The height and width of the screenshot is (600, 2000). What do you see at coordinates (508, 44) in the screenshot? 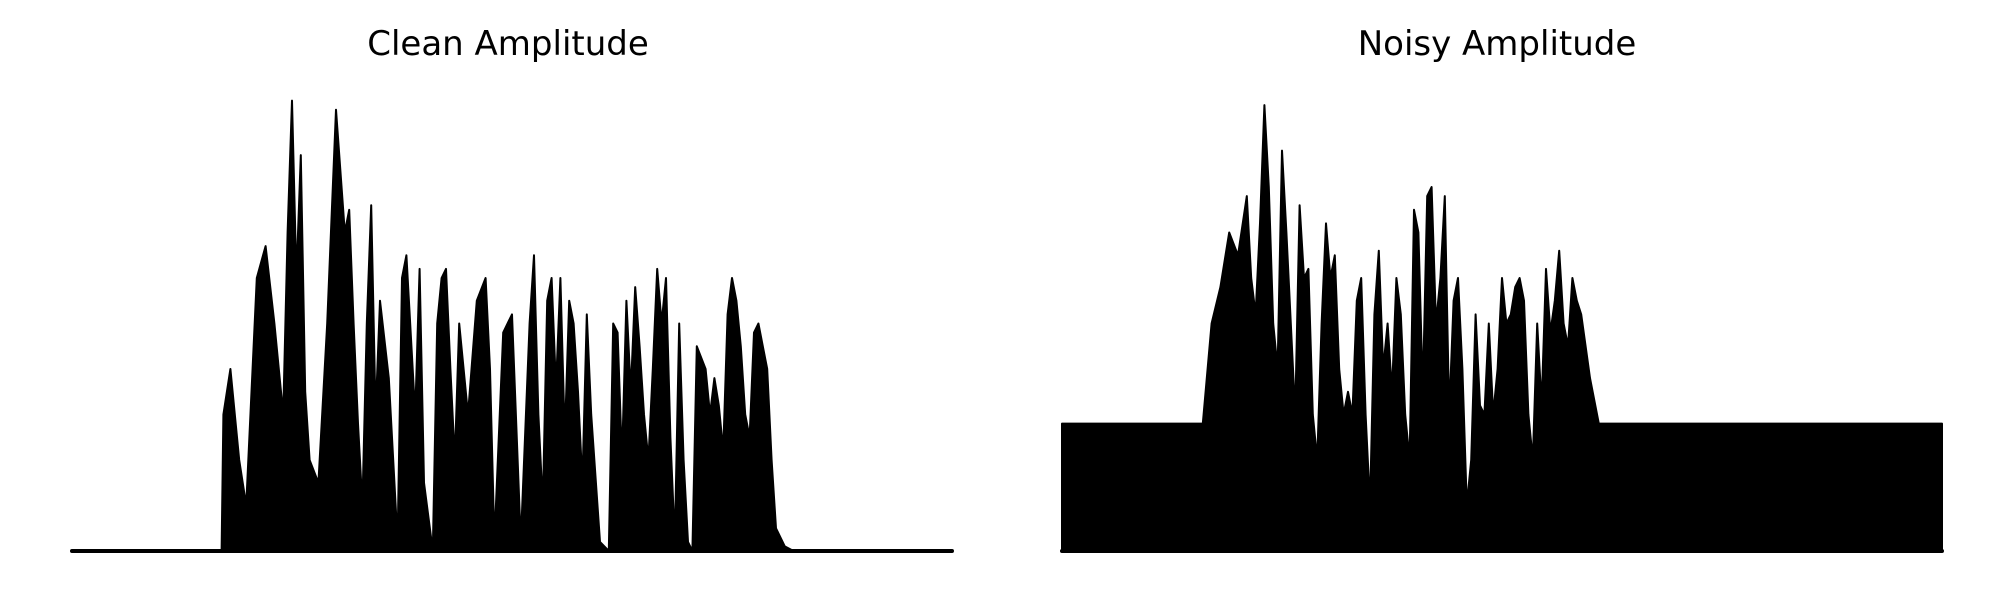
I see `clean-amplitude-title: Clean Amplitude` at bounding box center [508, 44].